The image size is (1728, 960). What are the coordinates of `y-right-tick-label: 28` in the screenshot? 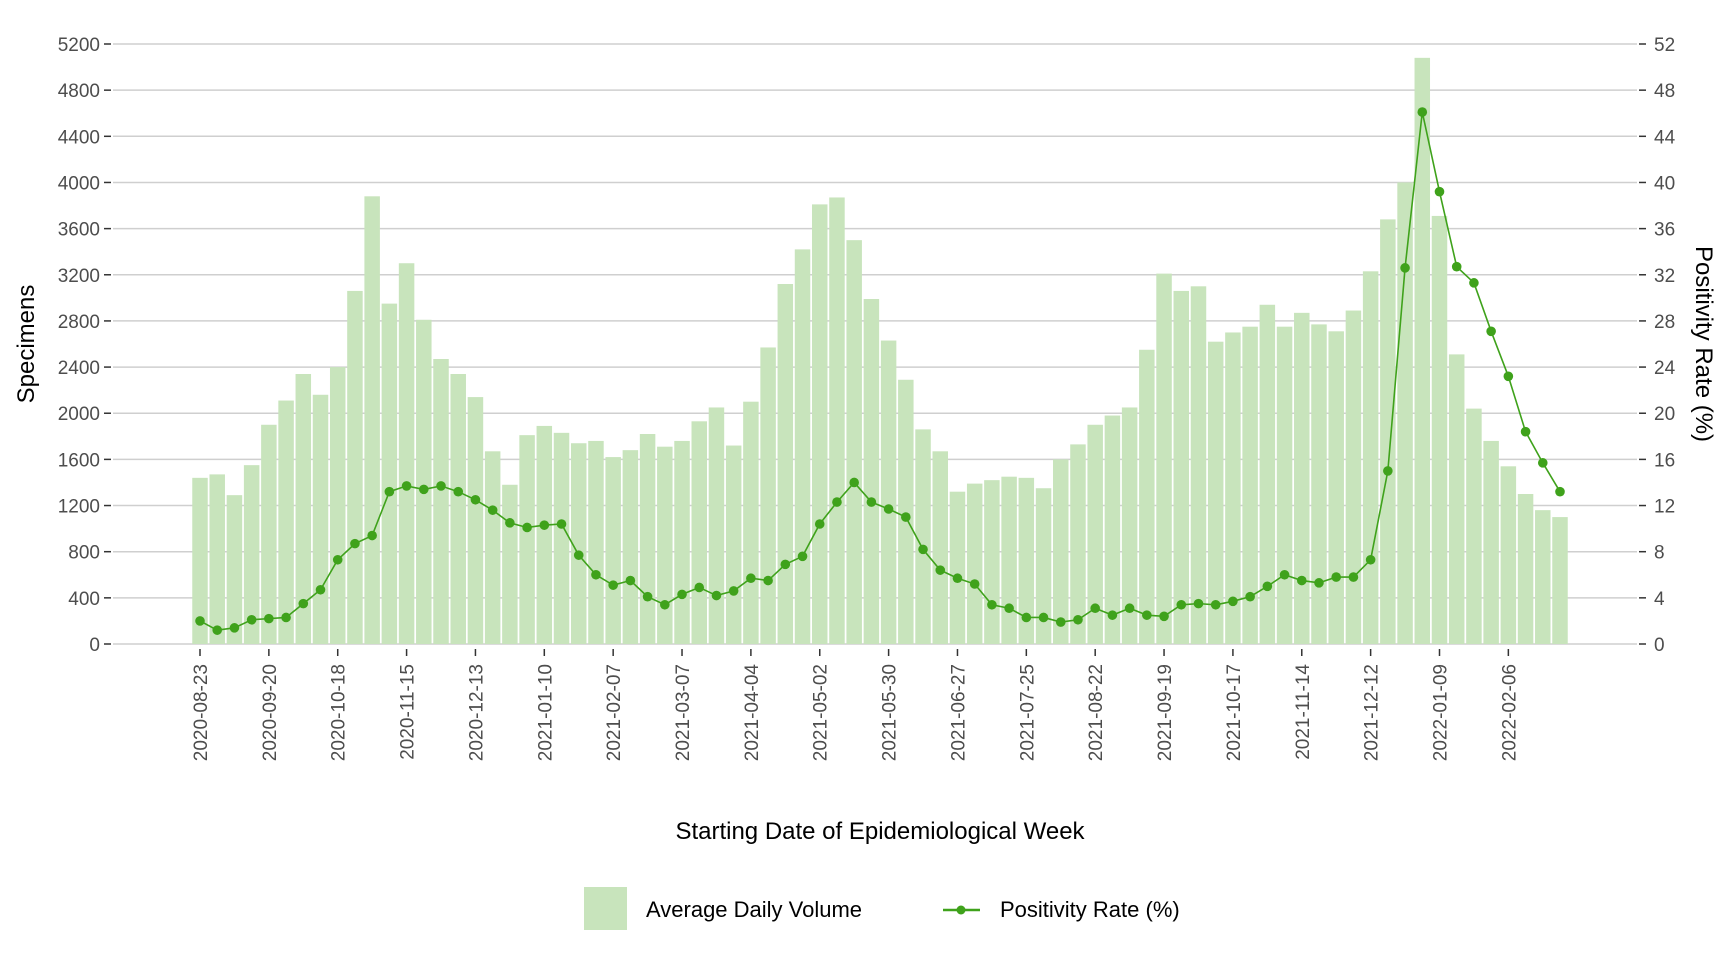 It's located at (1664, 322).